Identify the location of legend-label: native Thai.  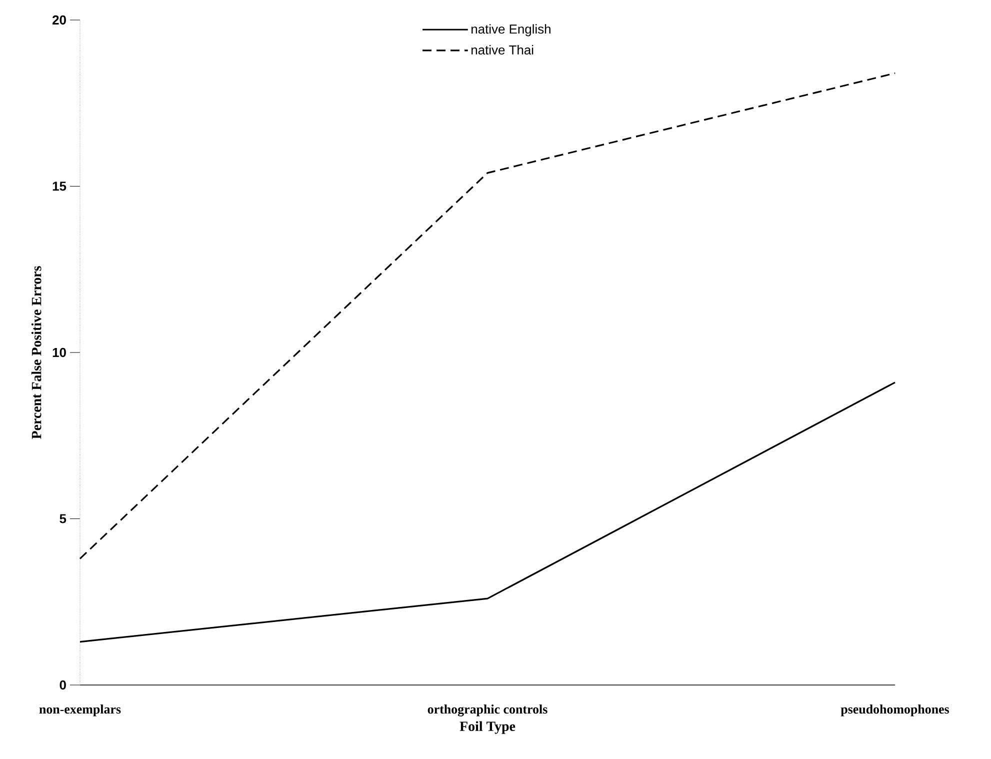
(503, 50).